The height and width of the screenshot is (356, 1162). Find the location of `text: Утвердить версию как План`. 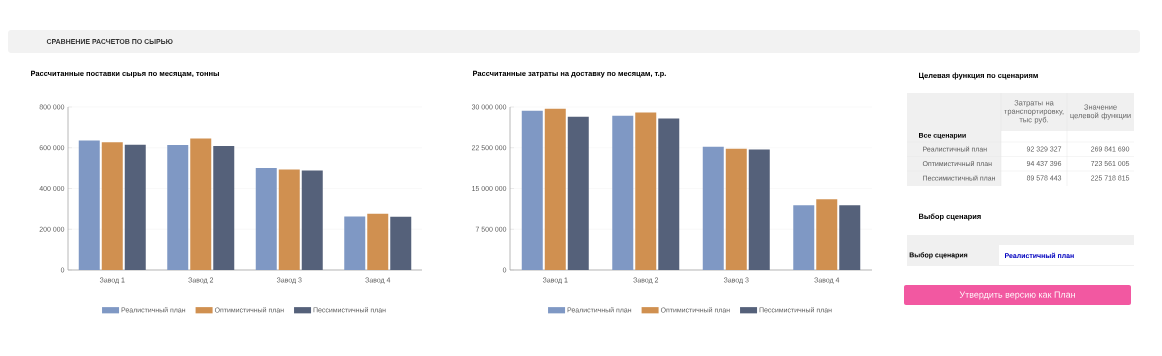

text: Утвердить версию как План is located at coordinates (1017, 295).